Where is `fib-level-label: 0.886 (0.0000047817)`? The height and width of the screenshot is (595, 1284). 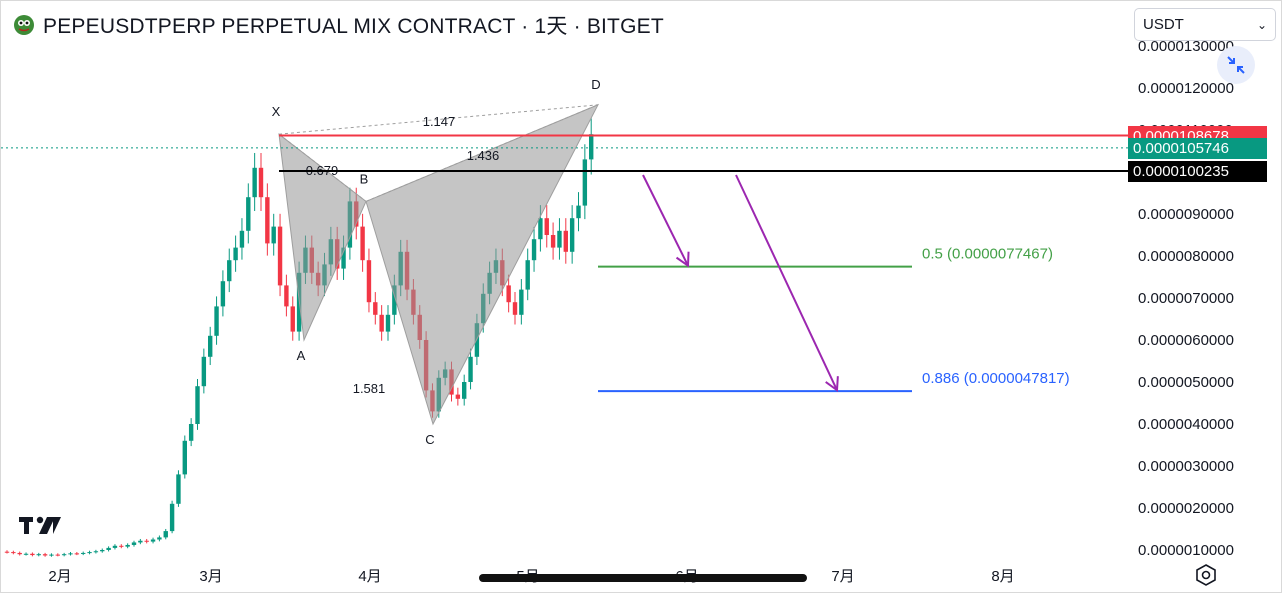
fib-level-label: 0.886 (0.0000047817) is located at coordinates (996, 378).